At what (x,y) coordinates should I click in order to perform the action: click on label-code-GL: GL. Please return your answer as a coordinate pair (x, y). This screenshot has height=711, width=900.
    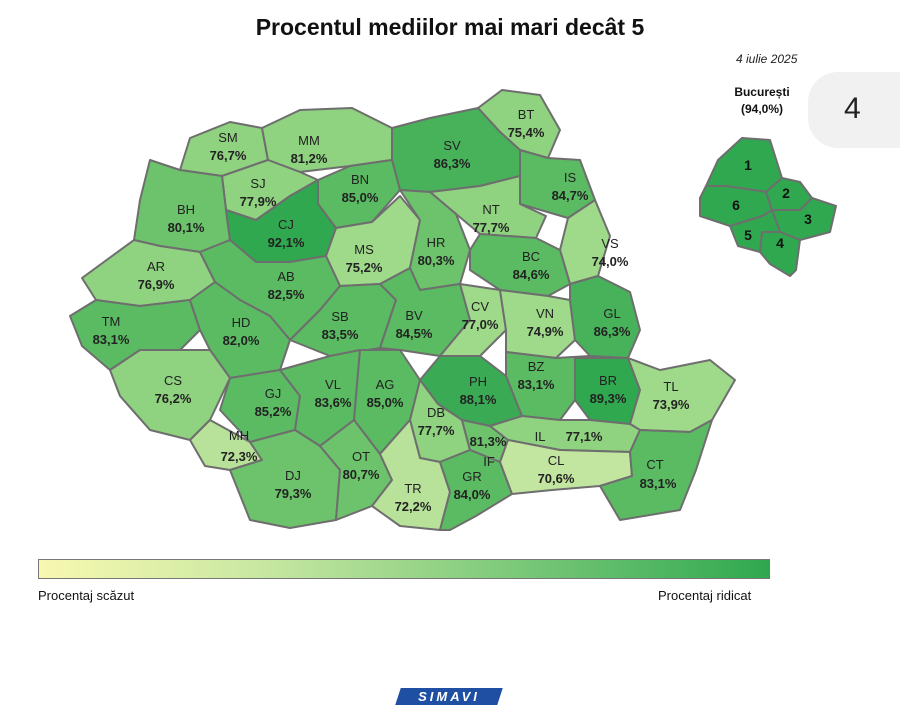
    Looking at the image, I should click on (611, 313).